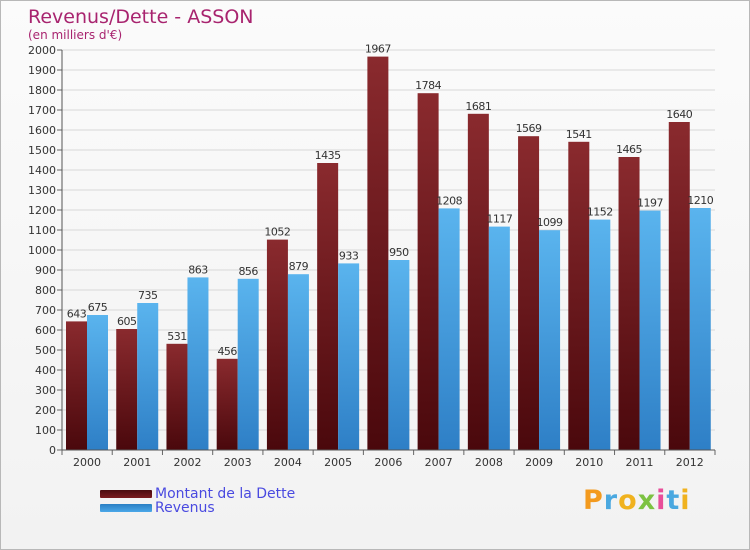 The height and width of the screenshot is (550, 750). What do you see at coordinates (328, 155) in the screenshot?
I see `label-dette-2005: 1435` at bounding box center [328, 155].